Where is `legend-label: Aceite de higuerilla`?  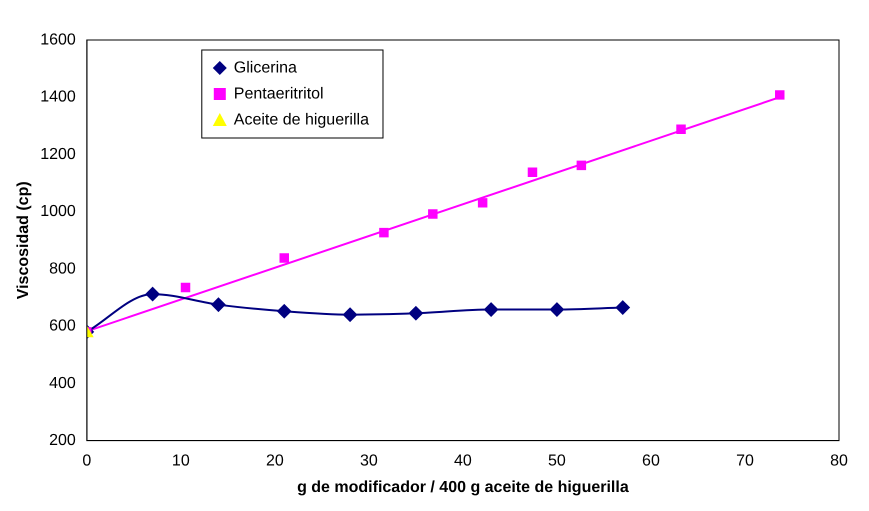
legend-label: Aceite de higuerilla is located at coordinates (302, 119).